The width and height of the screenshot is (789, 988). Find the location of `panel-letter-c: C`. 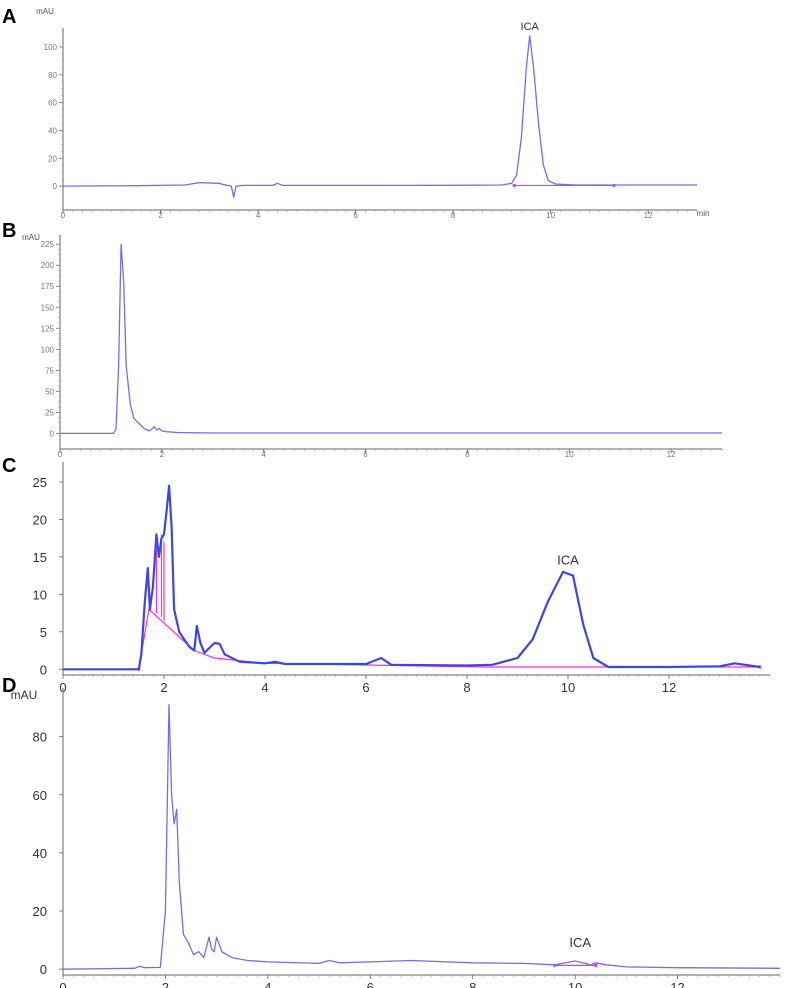

panel-letter-c: C is located at coordinates (9, 466).